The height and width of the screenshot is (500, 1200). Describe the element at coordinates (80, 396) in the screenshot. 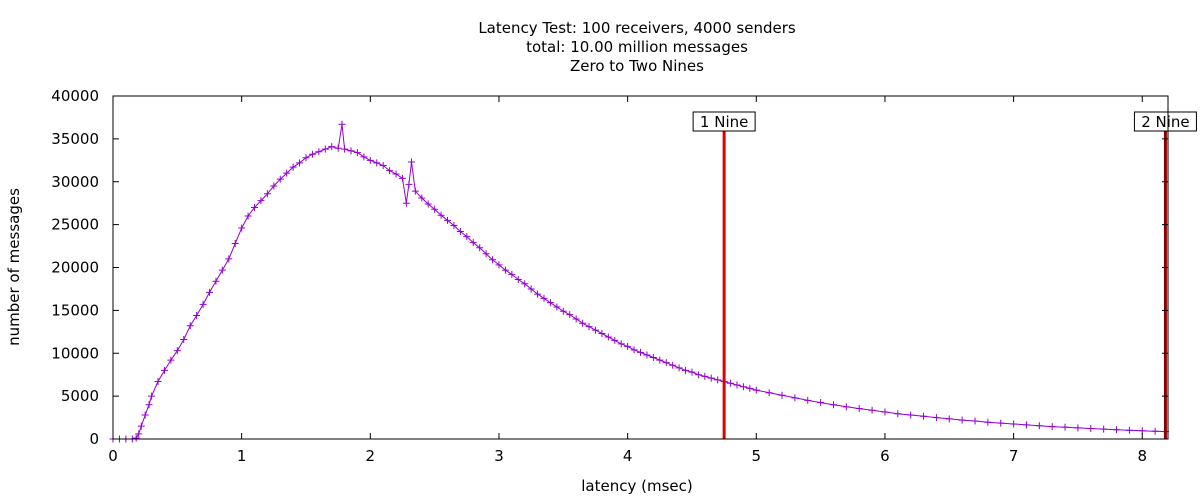

I see `y-tick-label: 5000` at that location.